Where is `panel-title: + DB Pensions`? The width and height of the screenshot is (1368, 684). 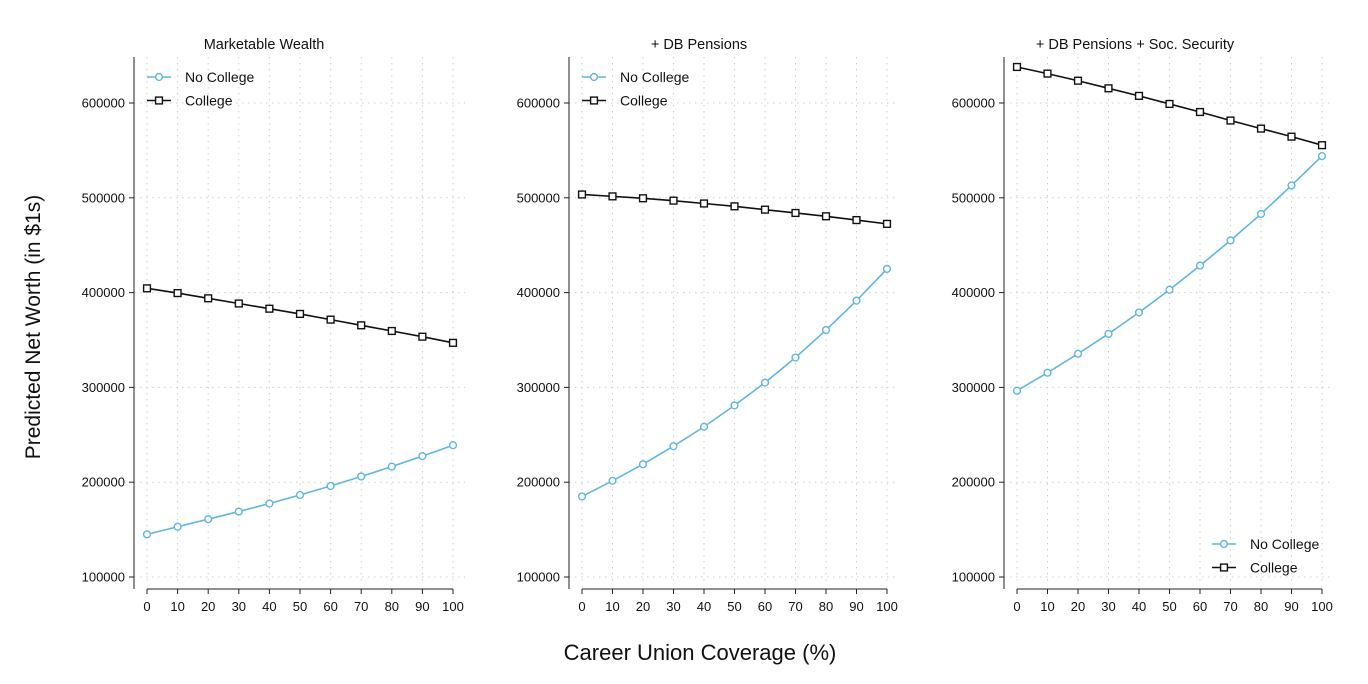
panel-title: + DB Pensions is located at coordinates (699, 45).